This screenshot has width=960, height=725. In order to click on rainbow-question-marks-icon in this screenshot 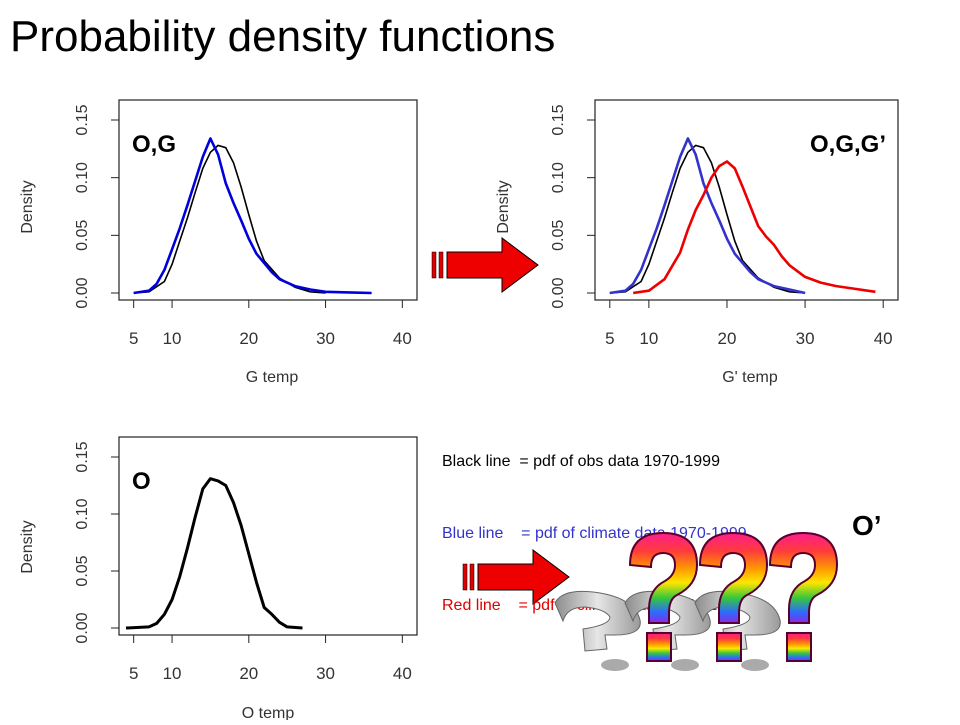, I will do `click(697, 601)`.